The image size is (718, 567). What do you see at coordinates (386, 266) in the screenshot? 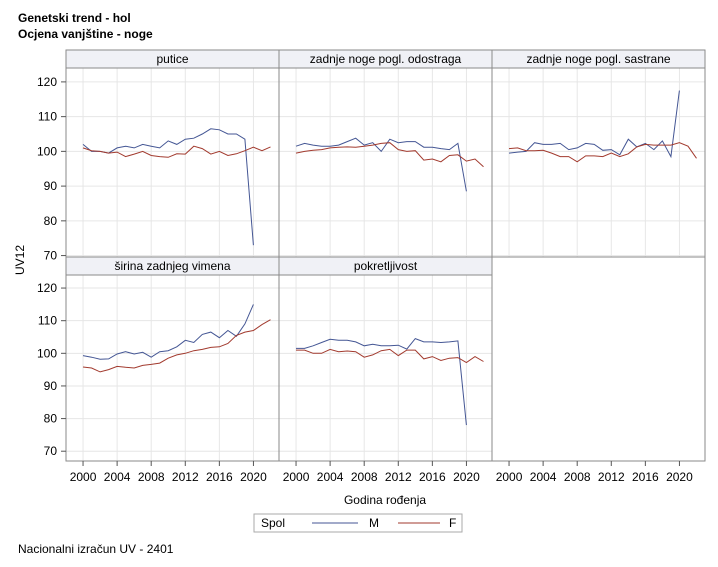
I see `panel-title: pokretljivost` at bounding box center [386, 266].